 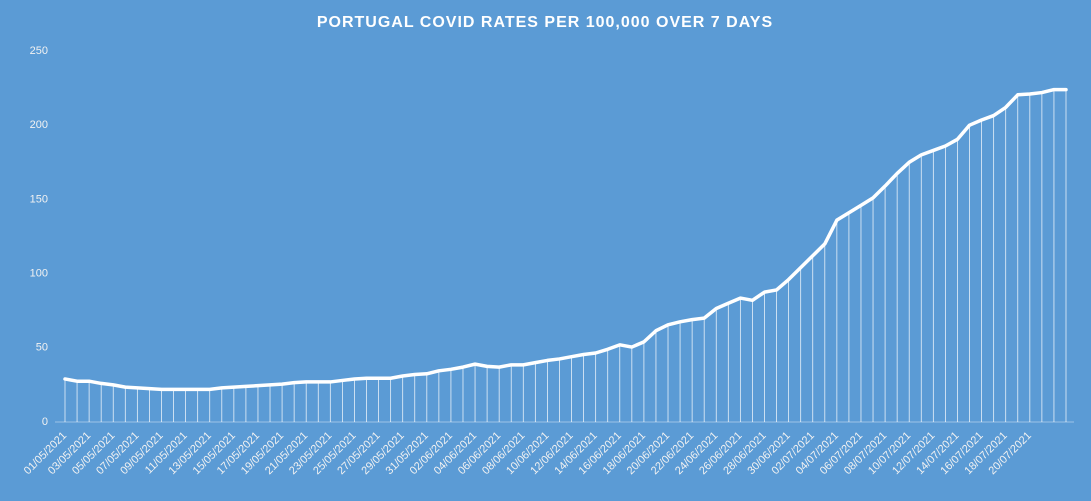 What do you see at coordinates (39, 51) in the screenshot?
I see `y-tick-label: 250` at bounding box center [39, 51].